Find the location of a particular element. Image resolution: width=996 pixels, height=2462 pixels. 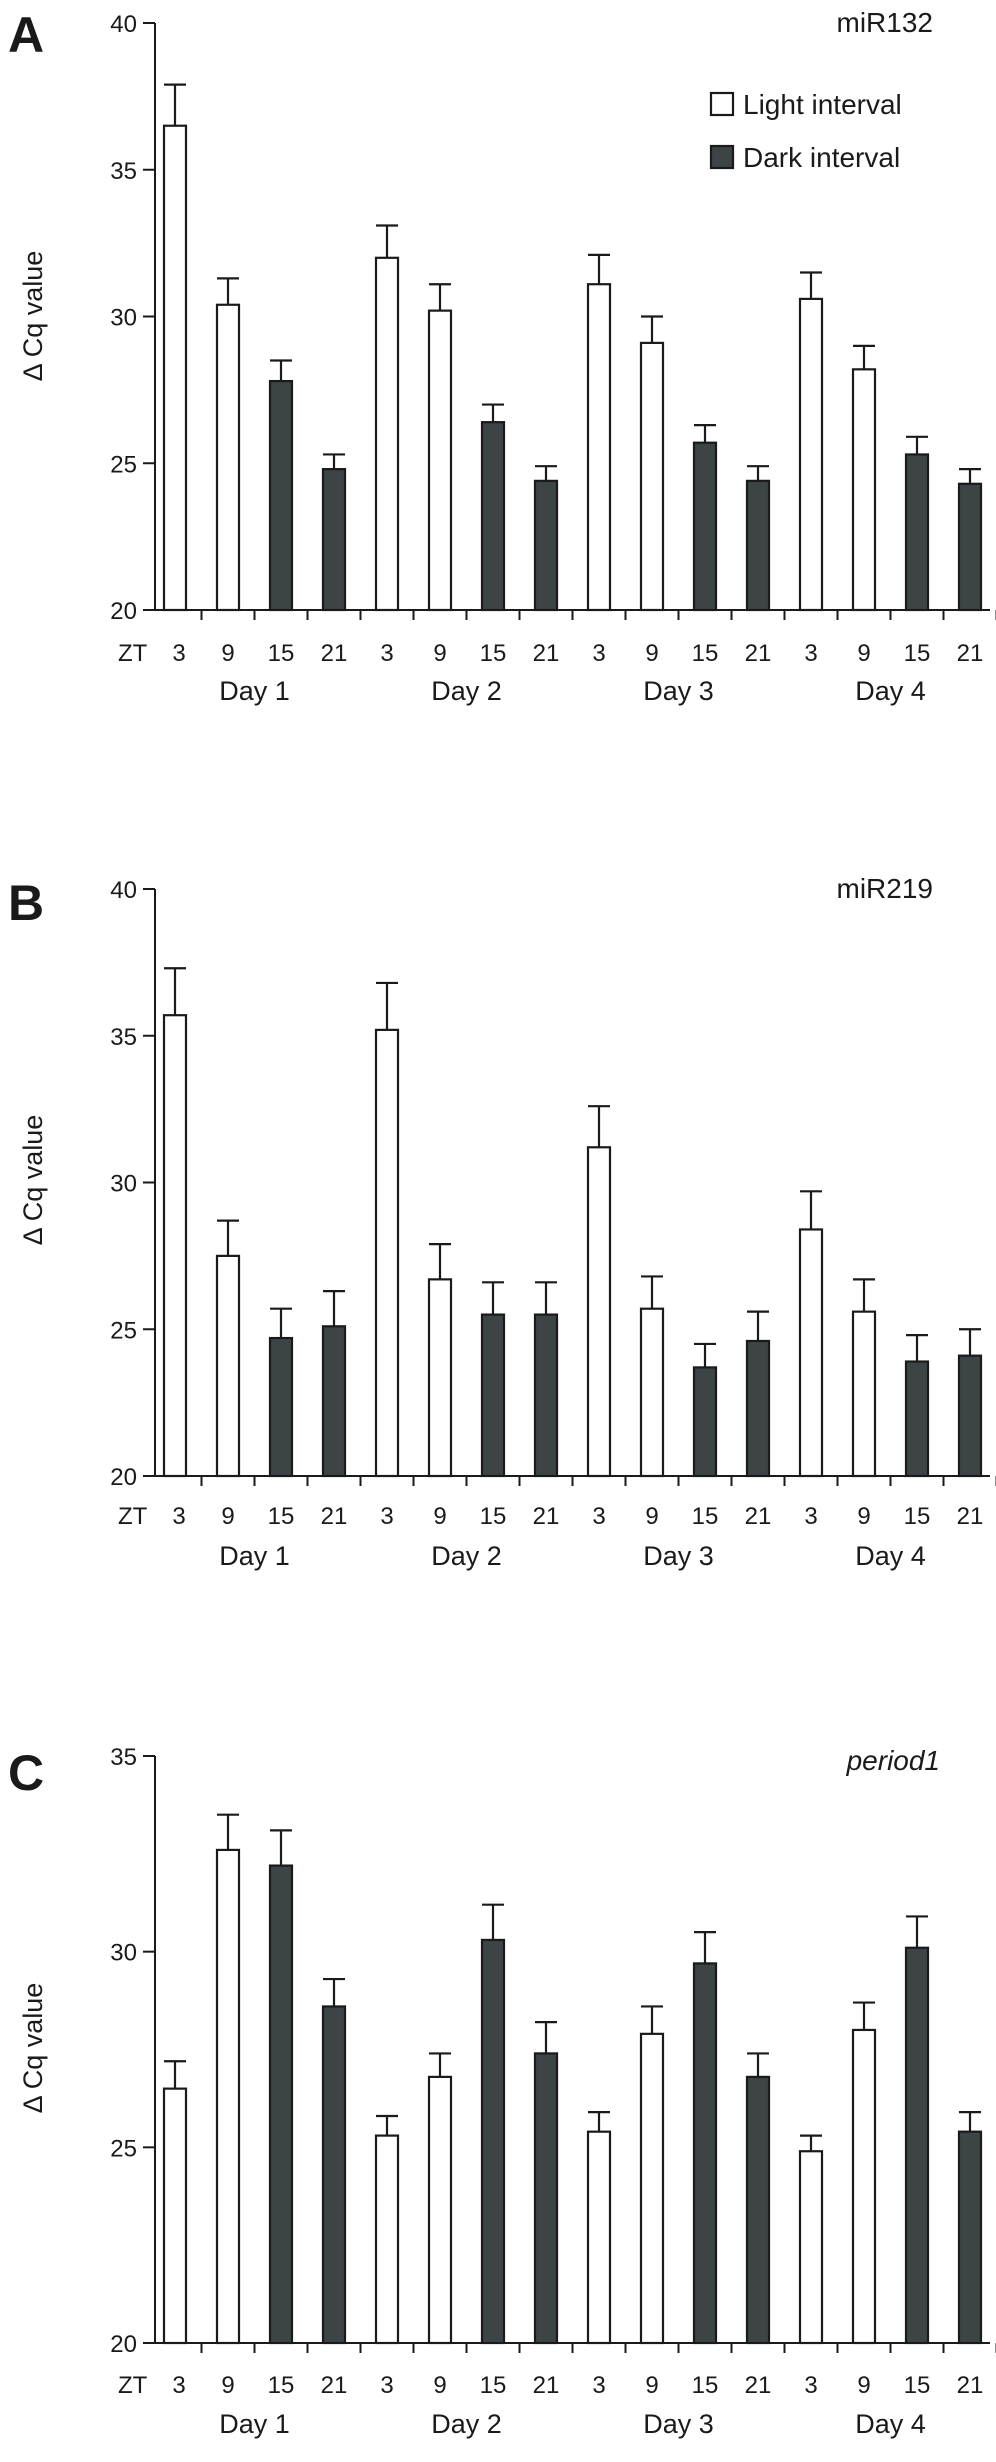

panel-a-title: miR132 is located at coordinates (885, 22).